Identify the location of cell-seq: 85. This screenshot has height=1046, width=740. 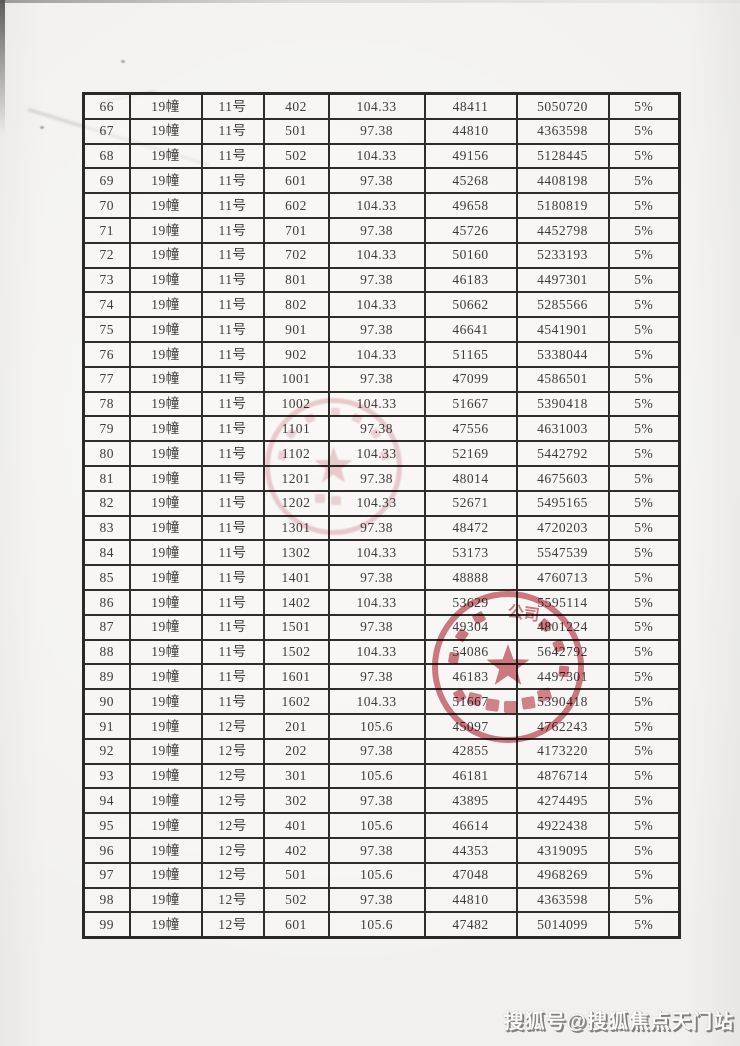
(106, 577).